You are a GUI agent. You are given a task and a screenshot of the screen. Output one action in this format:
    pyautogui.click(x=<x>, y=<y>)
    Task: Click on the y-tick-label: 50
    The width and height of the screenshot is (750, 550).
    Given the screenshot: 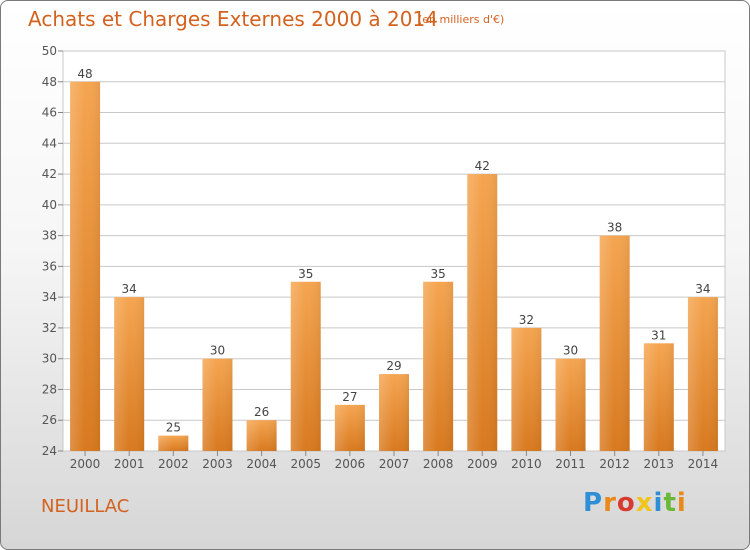 What is the action you would take?
    pyautogui.click(x=49, y=51)
    